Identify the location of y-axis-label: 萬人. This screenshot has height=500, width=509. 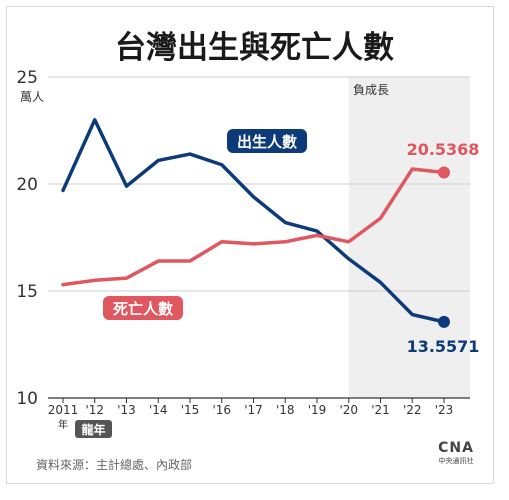
(32, 97).